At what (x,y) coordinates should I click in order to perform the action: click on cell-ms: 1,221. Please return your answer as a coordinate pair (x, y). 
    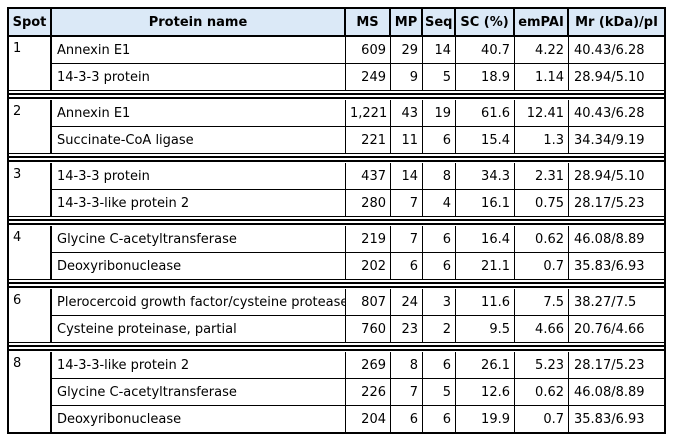
    Looking at the image, I should click on (368, 113).